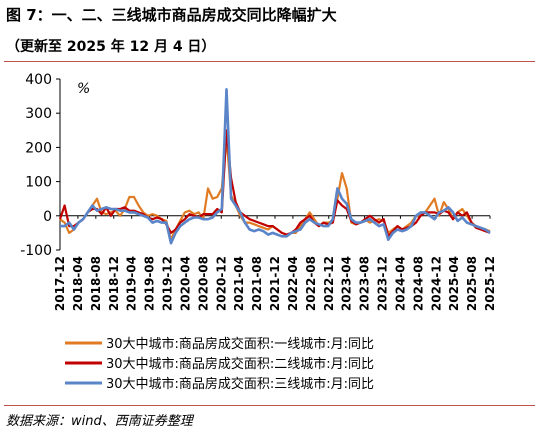  I want to click on x-tick-label: 2024-04, so click(400, 283).